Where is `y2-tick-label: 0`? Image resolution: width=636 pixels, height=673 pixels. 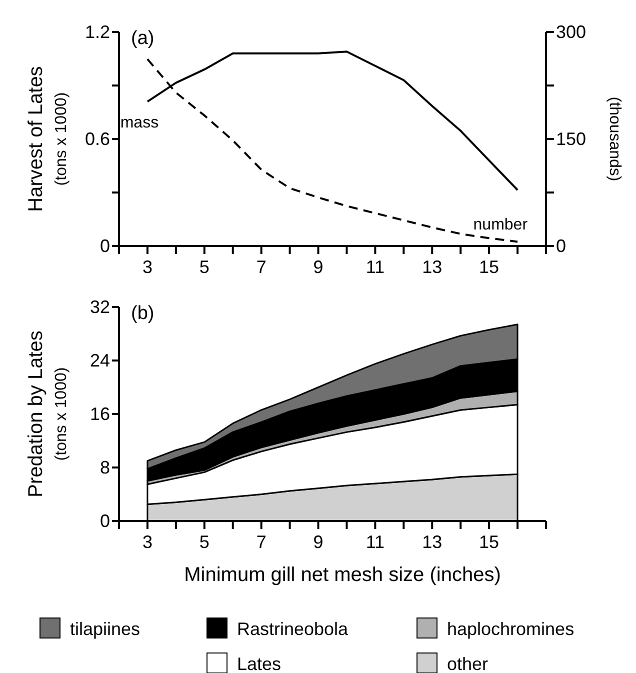
y2-tick-label: 0 is located at coordinates (561, 246).